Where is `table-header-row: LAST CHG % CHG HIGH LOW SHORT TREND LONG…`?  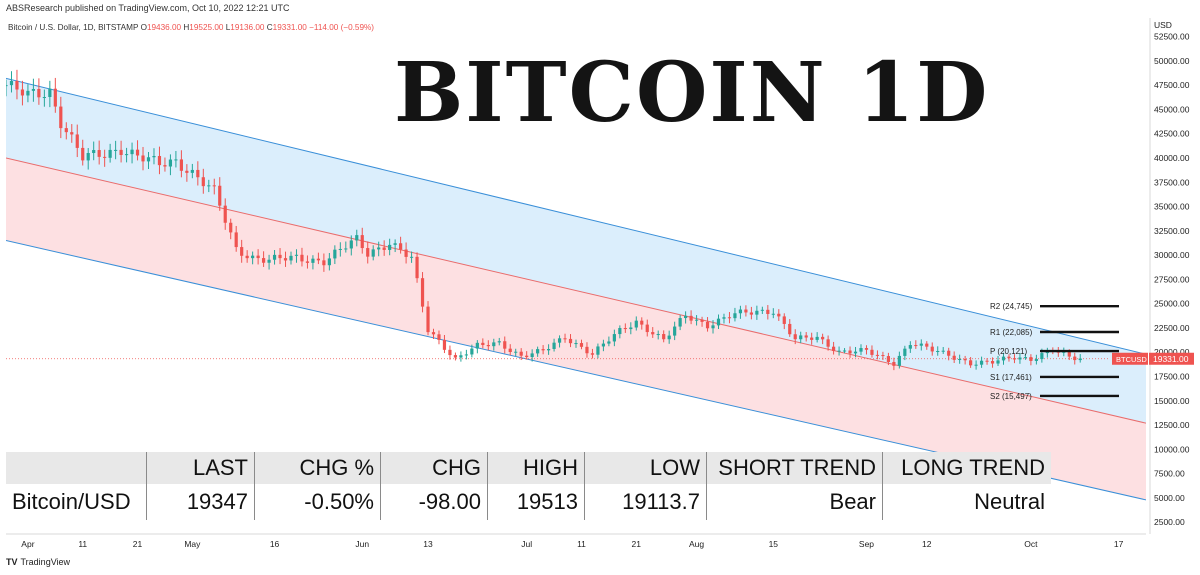
table-header-row: LAST CHG % CHG HIGH LOW SHORT TREND LONG… is located at coordinates (528, 468).